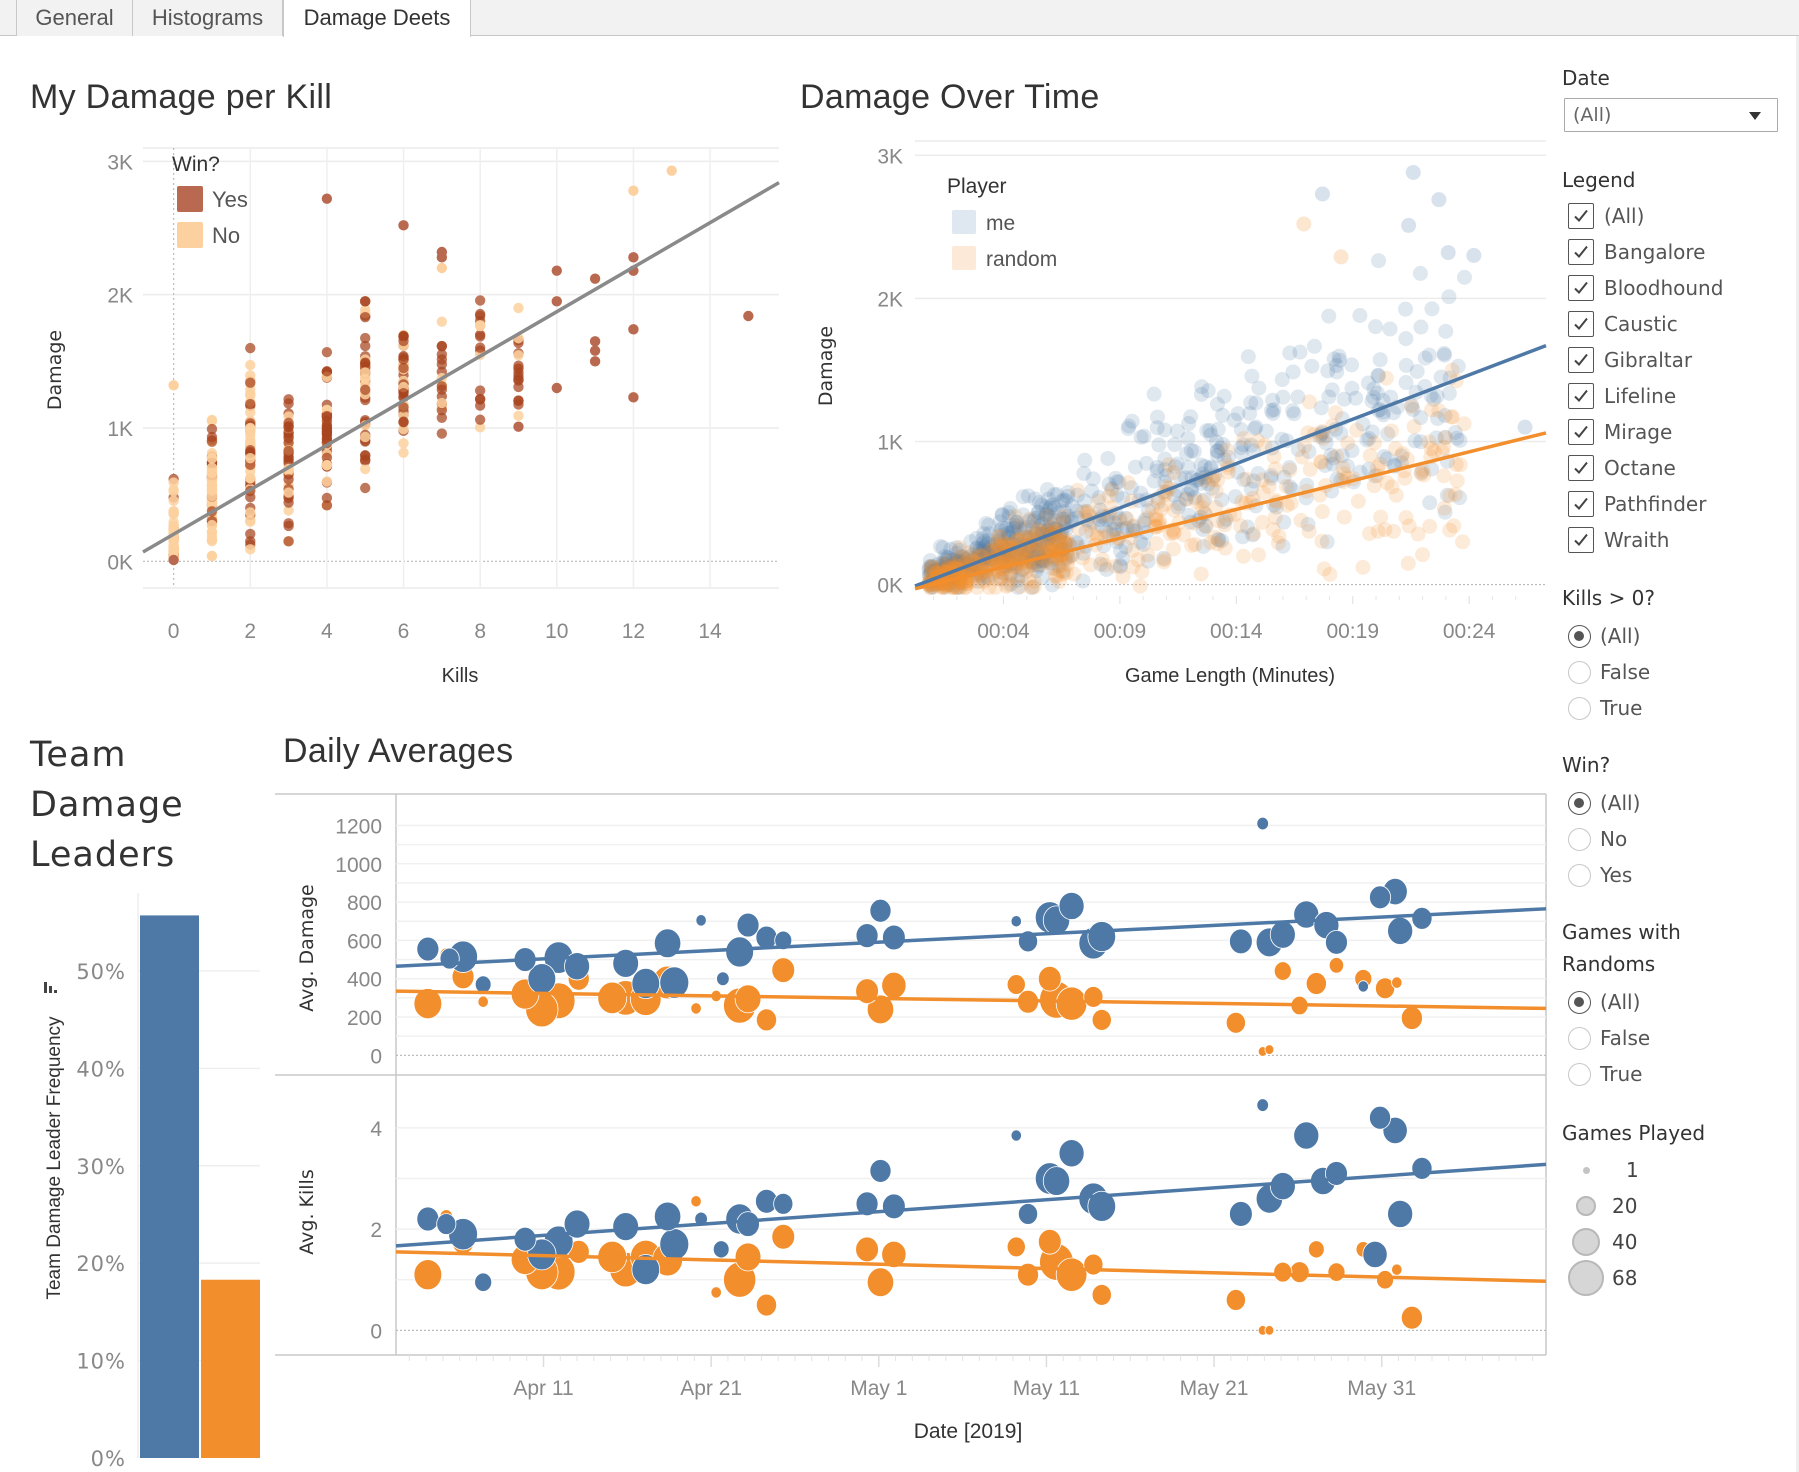 The image size is (1799, 1472). What do you see at coordinates (1002, 223) in the screenshot?
I see `player-legend: Player me random` at bounding box center [1002, 223].